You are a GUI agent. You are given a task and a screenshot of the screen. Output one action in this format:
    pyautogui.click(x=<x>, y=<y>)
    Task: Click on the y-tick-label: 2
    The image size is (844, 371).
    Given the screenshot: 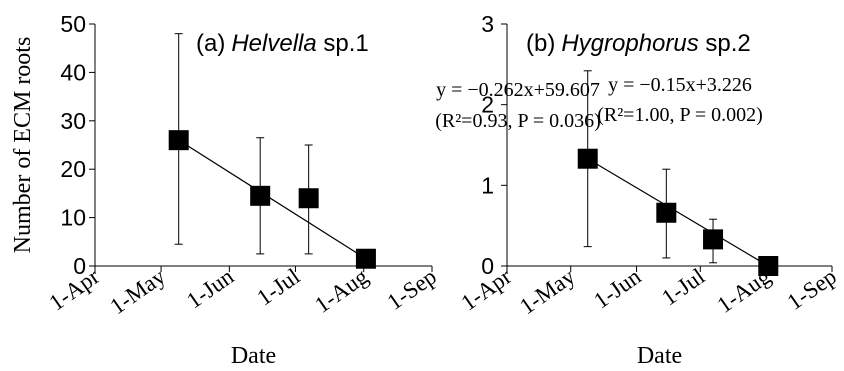 What is the action you would take?
    pyautogui.click(x=487, y=105)
    